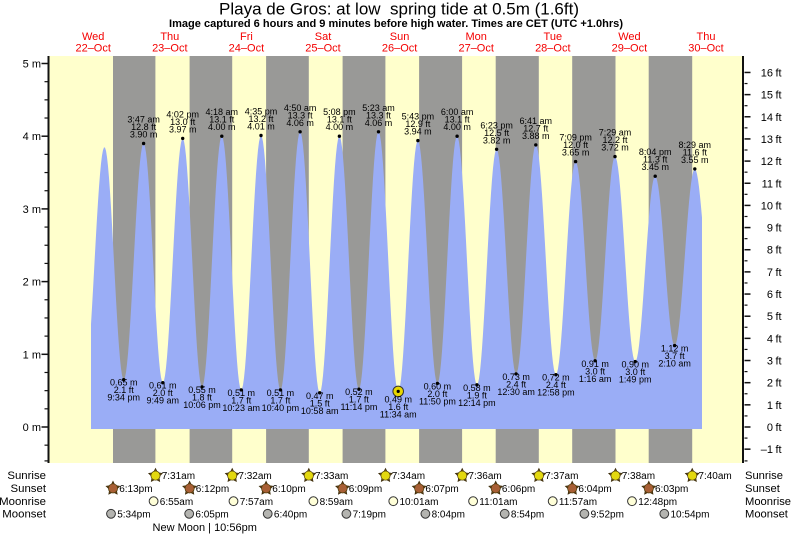  I want to click on svg-text: Thu, so click(706, 37).